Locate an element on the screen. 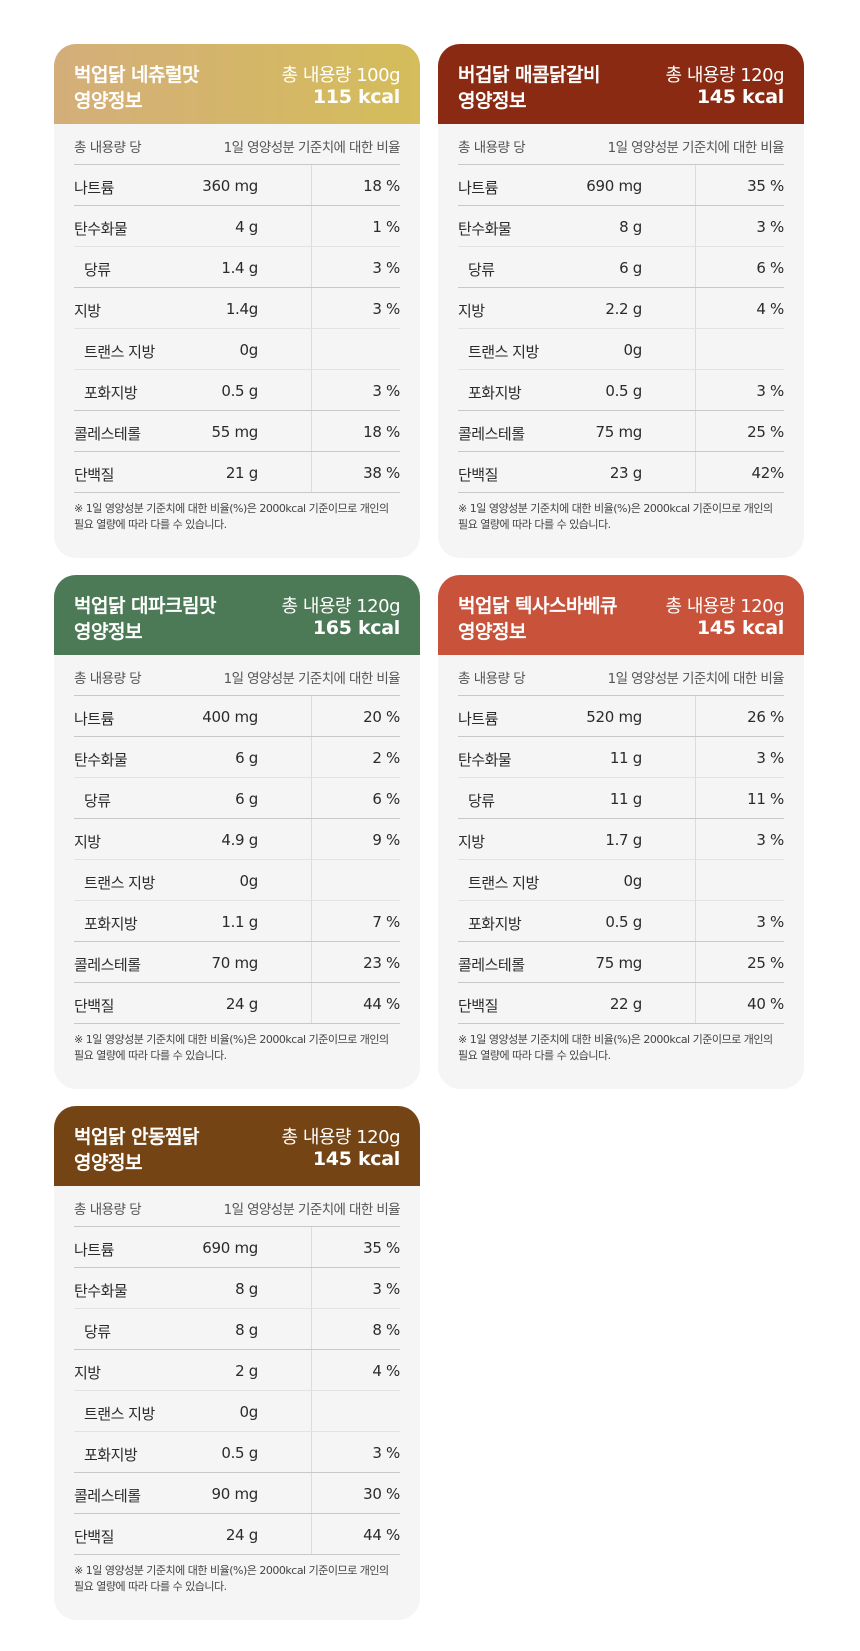 This screenshot has width=860, height=1651. nutrient-amount: 11 g is located at coordinates (625, 799).